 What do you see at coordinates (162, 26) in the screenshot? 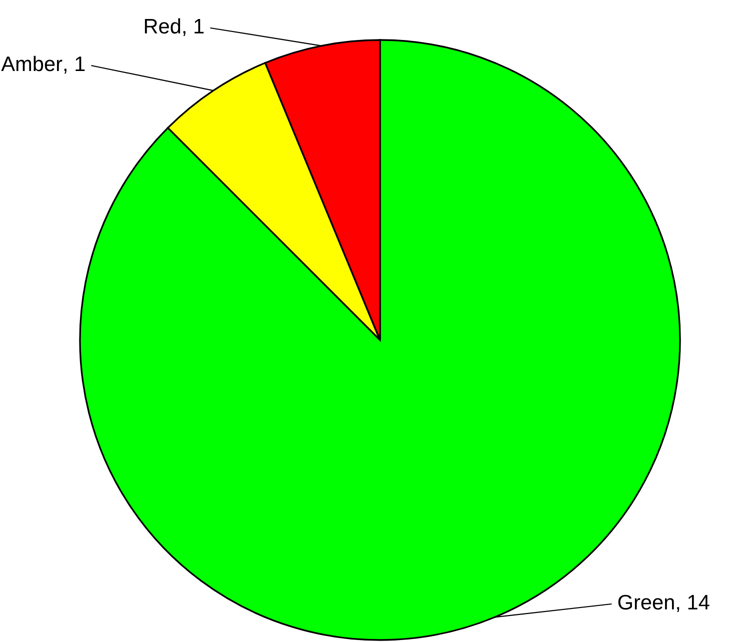
I see `slice-label: Red` at bounding box center [162, 26].